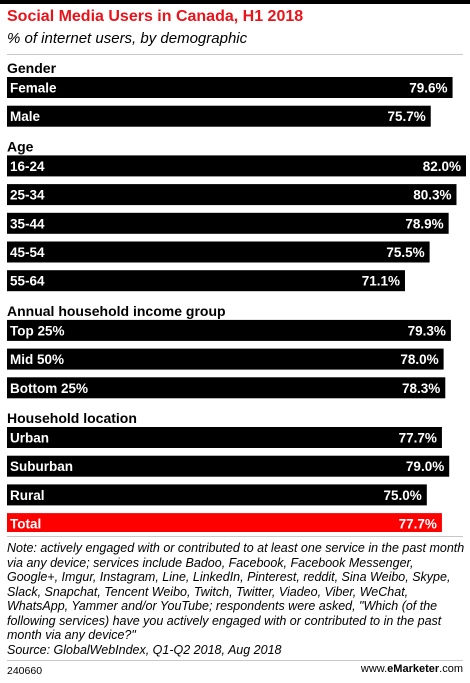  Describe the element at coordinates (381, 281) in the screenshot. I see `bar-value-label: 71.1%` at that location.